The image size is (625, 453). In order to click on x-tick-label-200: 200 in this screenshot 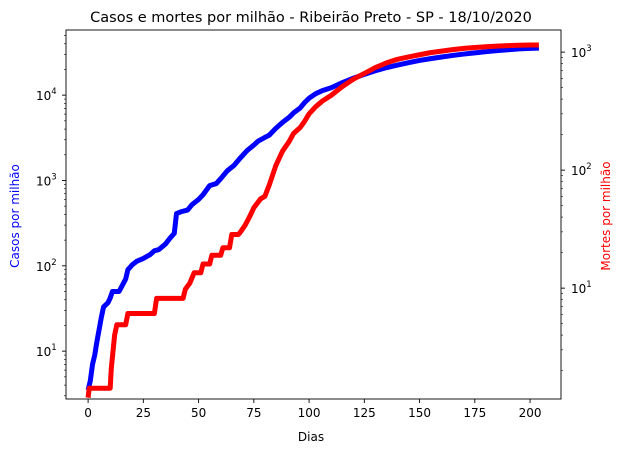, I will do `click(530, 413)`.